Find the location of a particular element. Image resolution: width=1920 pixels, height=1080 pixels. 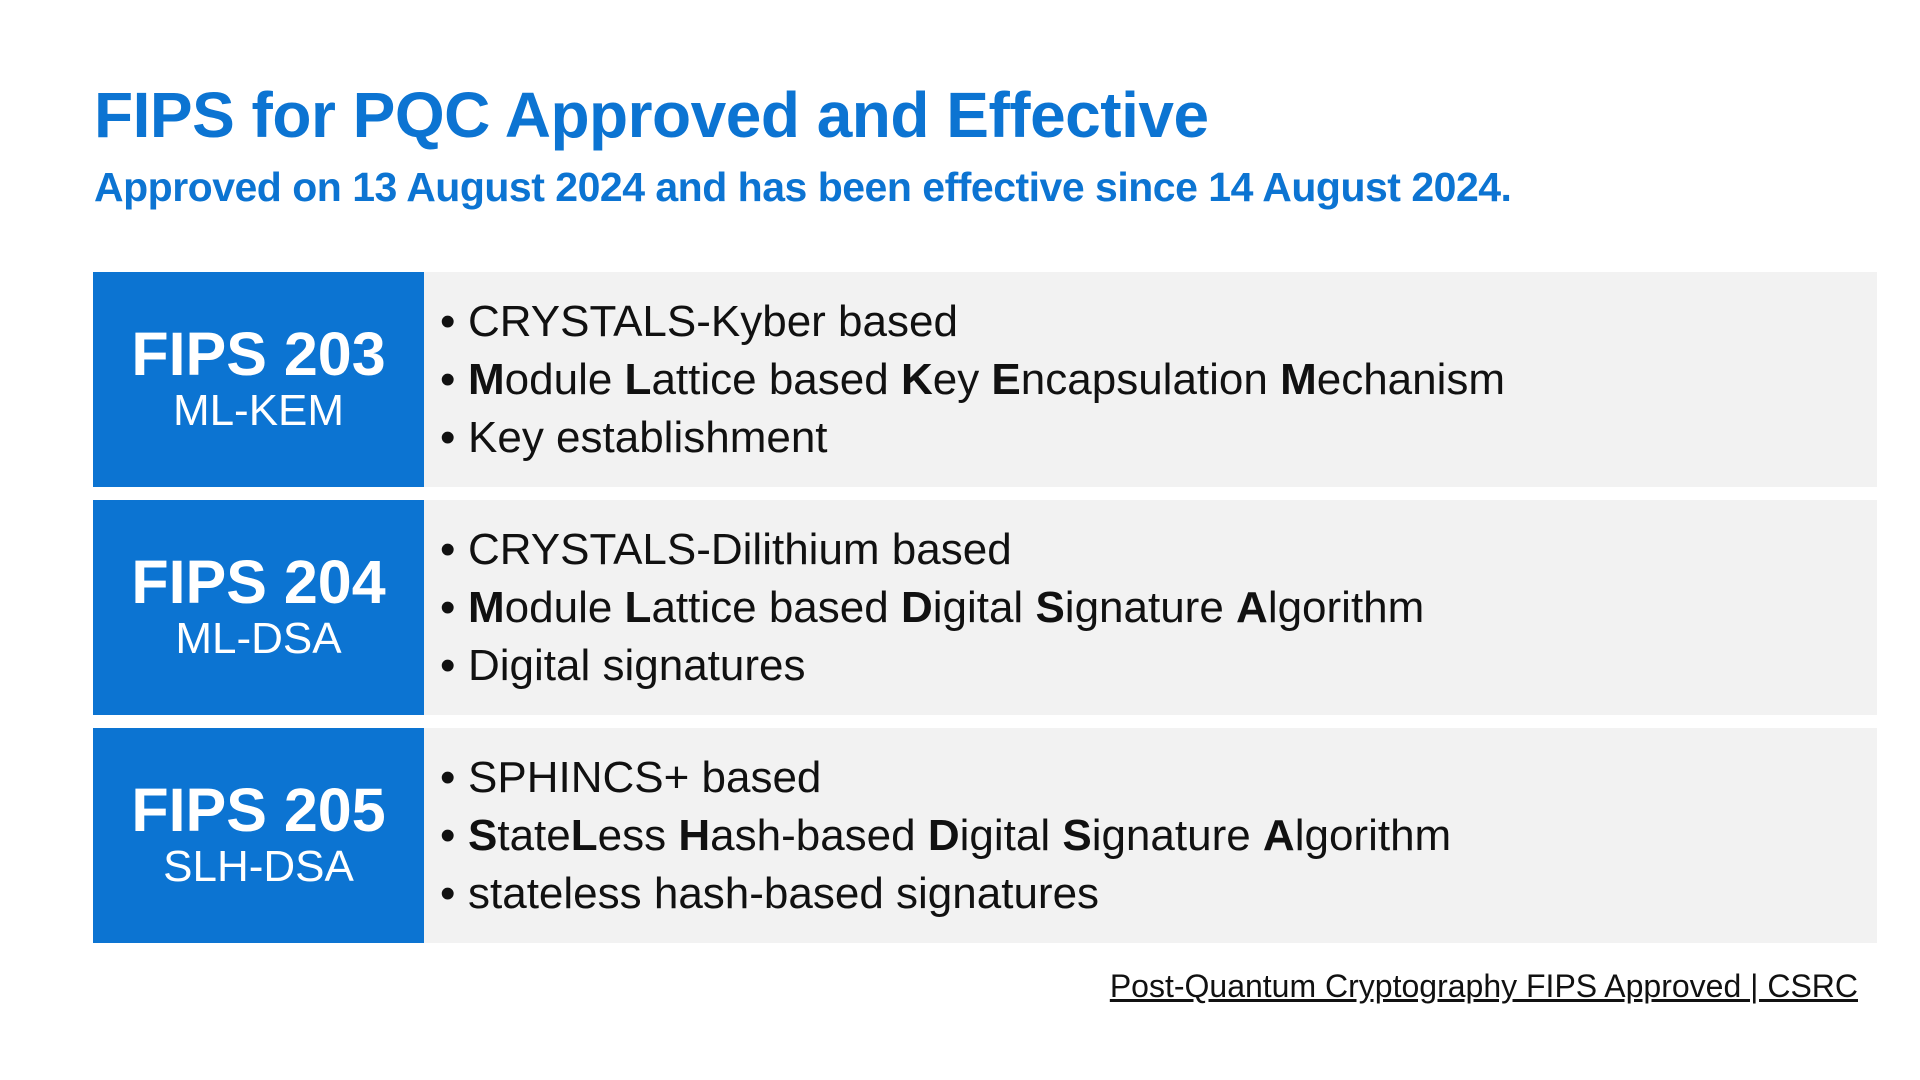

fips-badge: FIPS 203 ML-KEM is located at coordinates (258, 379).